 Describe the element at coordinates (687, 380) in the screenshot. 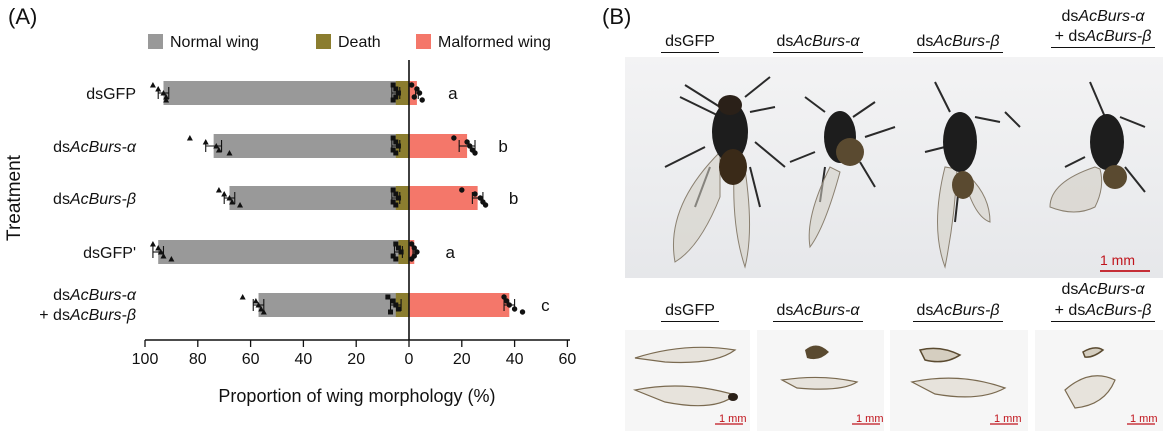

I see `wing-photo-dsgfp` at that location.